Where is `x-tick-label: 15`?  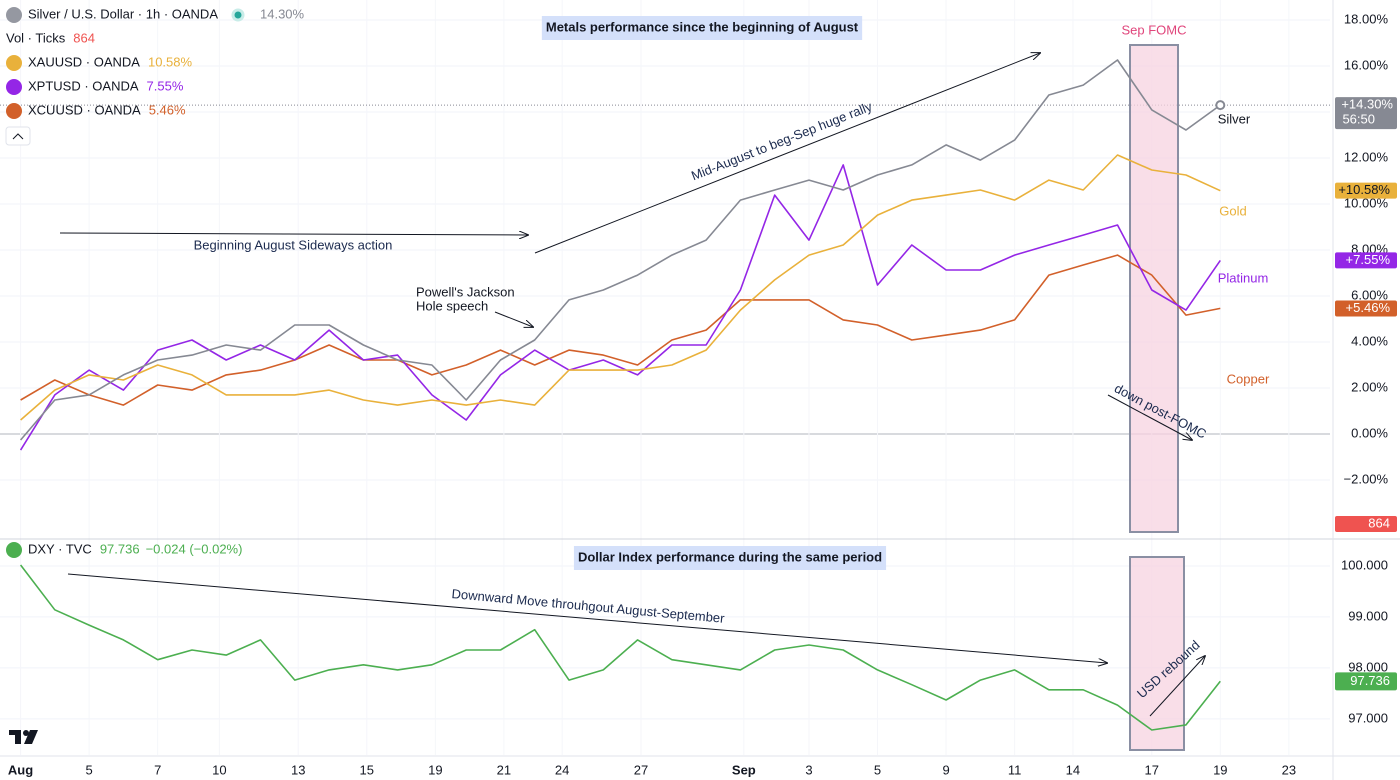 x-tick-label: 15 is located at coordinates (367, 769).